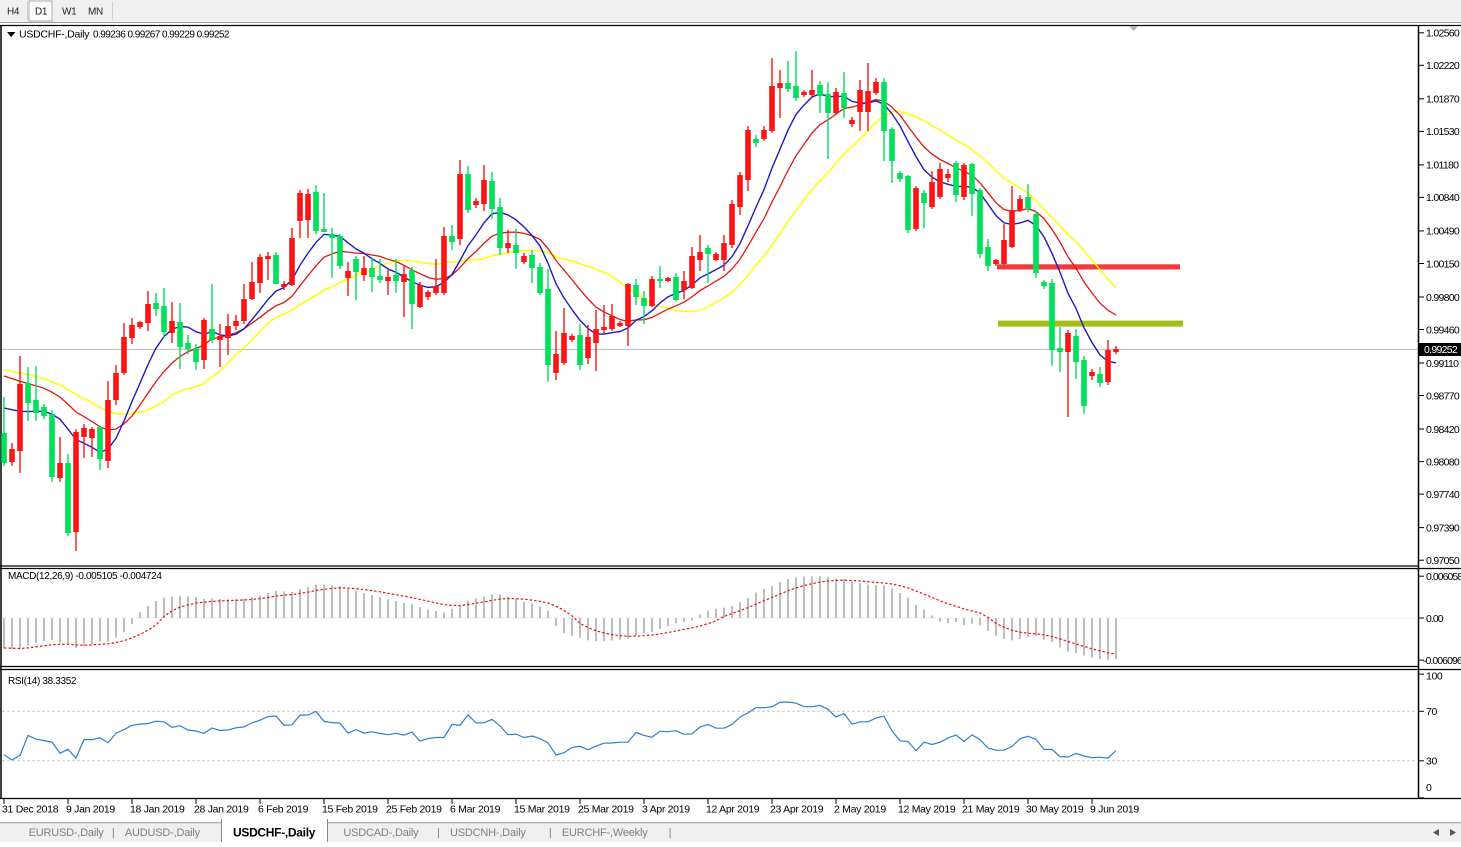 The width and height of the screenshot is (1461, 847). I want to click on svg-text: USDCNH-,Daily, so click(488, 833).